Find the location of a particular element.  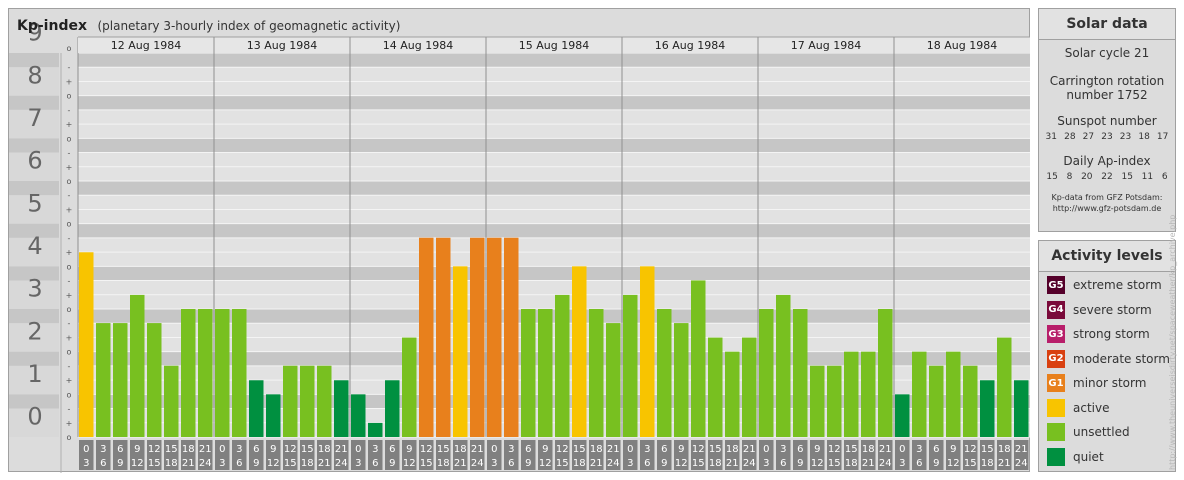

activity-level-unsettled: unsettled is located at coordinates (1088, 432).